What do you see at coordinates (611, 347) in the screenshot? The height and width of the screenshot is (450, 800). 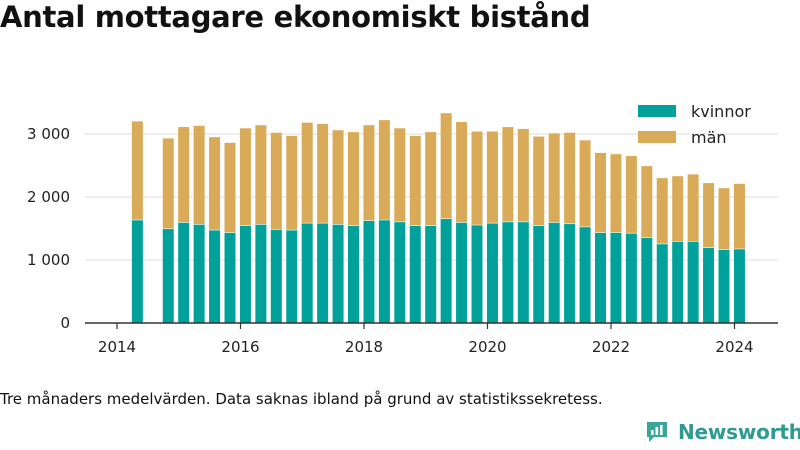 I see `x-tick-label: 2022` at bounding box center [611, 347].